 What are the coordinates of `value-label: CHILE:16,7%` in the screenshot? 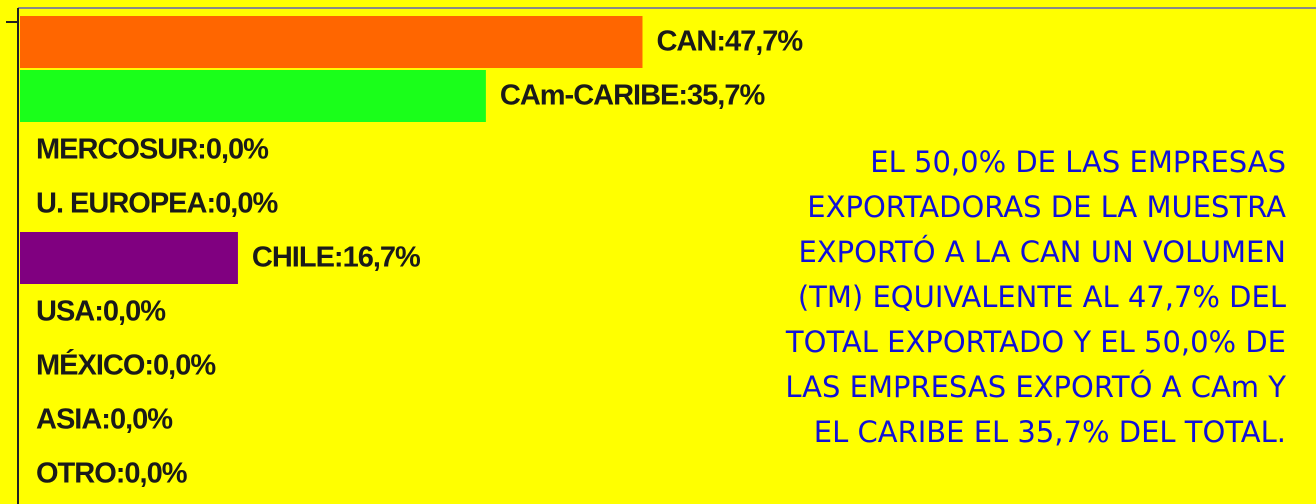 It's located at (336, 258).